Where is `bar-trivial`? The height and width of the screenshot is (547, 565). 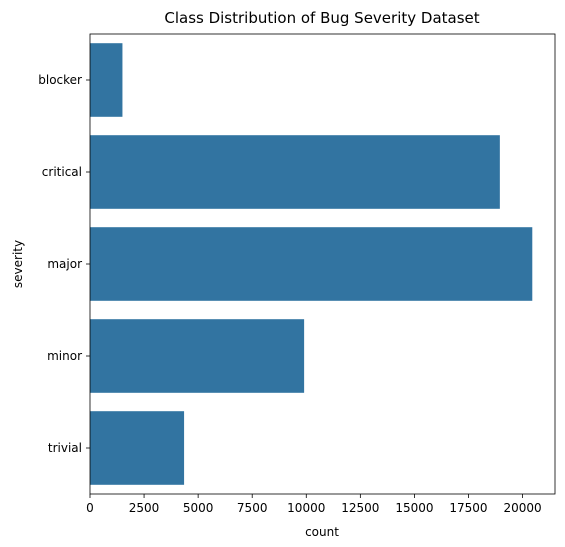 bar-trivial is located at coordinates (137, 448).